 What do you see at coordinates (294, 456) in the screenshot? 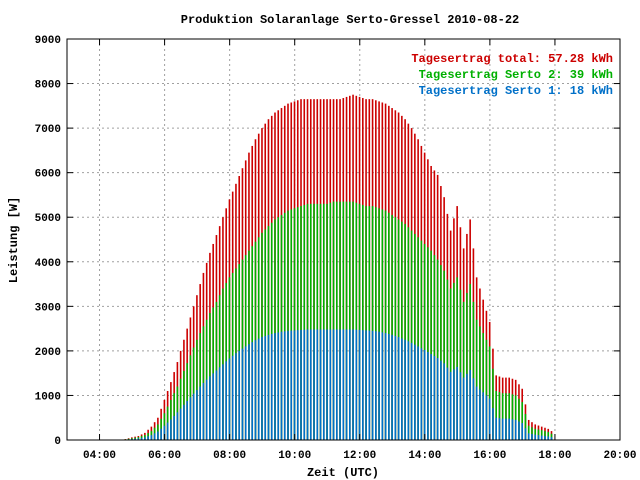
I see `x-tick-label: 10:00` at bounding box center [294, 456].